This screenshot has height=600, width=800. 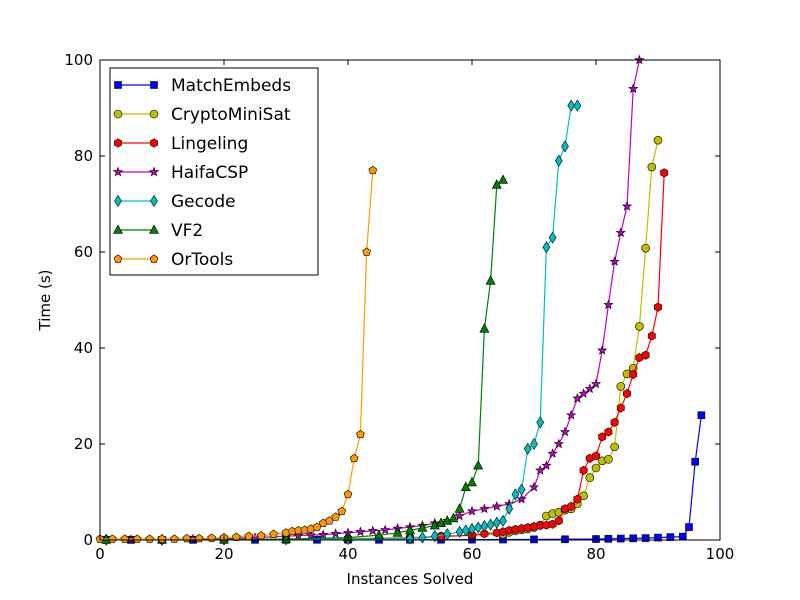 I want to click on legend-label: CryptoMiniSat, so click(x=231, y=115).